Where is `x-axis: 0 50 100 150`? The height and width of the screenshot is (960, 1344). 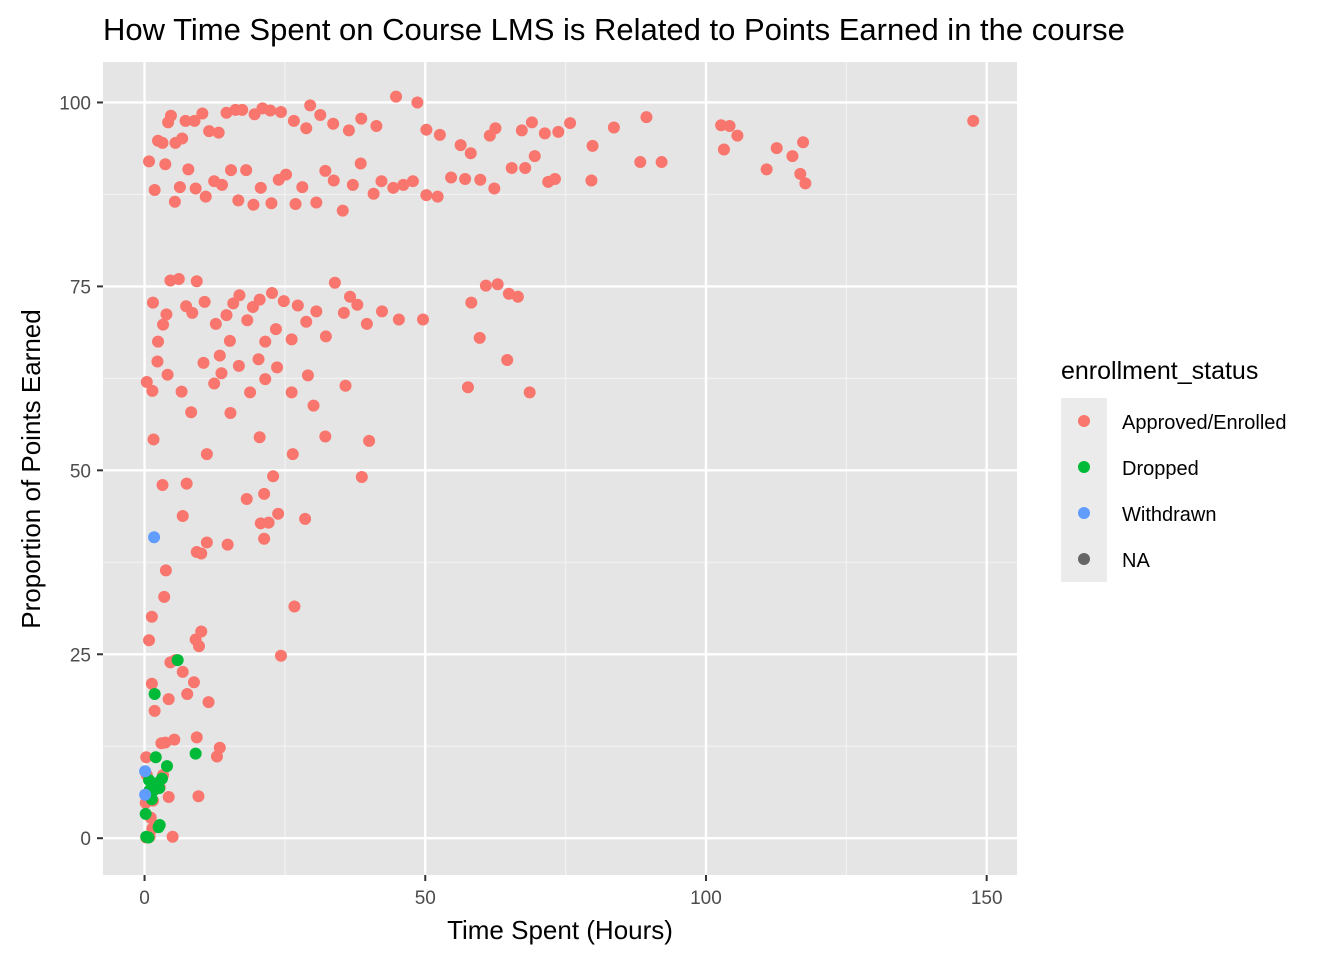
x-axis: 0 50 100 150 is located at coordinates (571, 892).